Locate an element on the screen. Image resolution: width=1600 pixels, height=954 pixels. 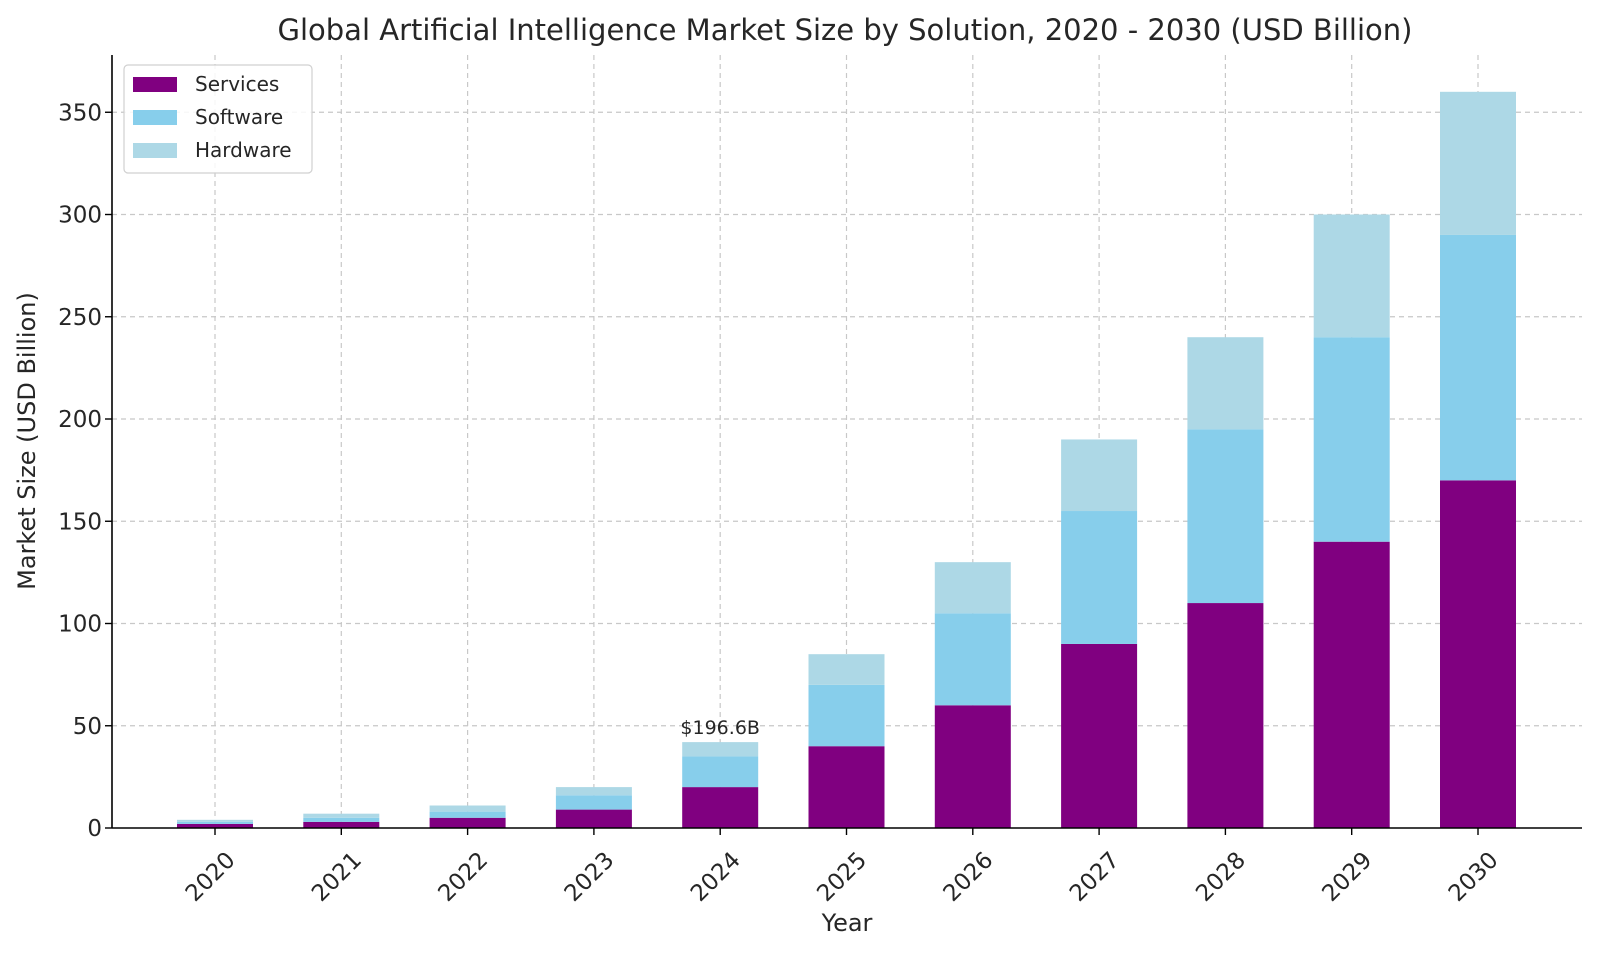
x-tick-label: 2021 is located at coordinates (337, 877).